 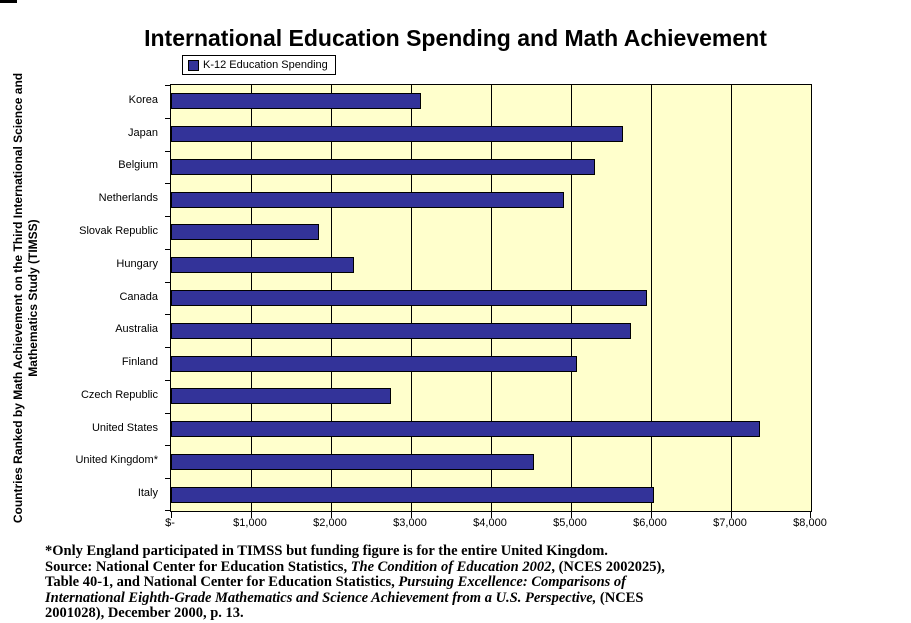 I want to click on bar-czech-republic, so click(x=281, y=396).